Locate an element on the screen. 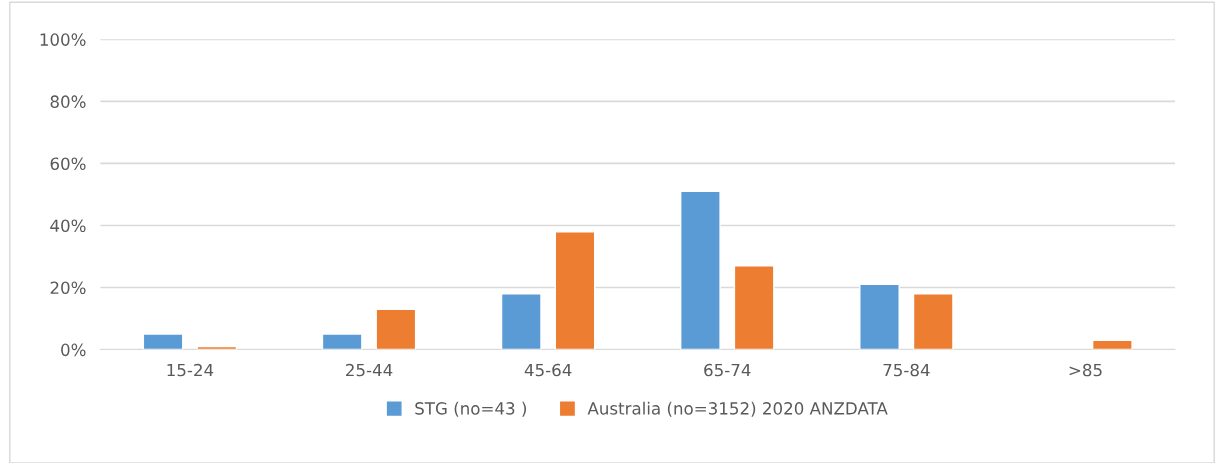 This screenshot has height=463, width=1224. legend-label: Australia (no=3152) 2020 ANZDATA is located at coordinates (737, 409).